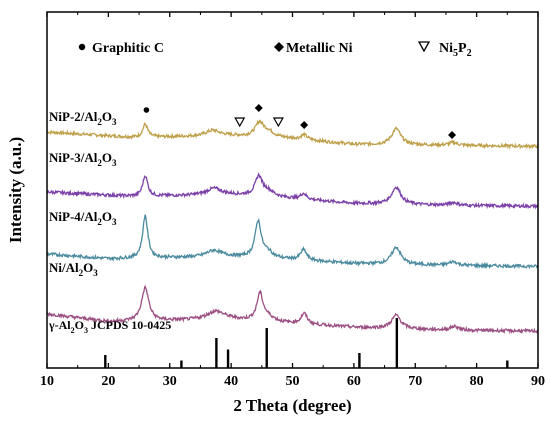 The width and height of the screenshot is (550, 441). What do you see at coordinates (538, 381) in the screenshot?
I see `x-tick-label: 90` at bounding box center [538, 381].